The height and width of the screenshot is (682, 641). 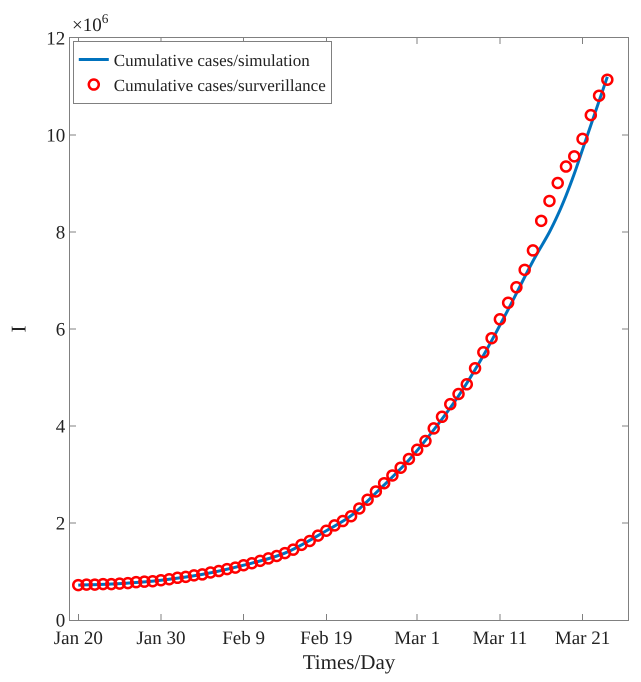 What do you see at coordinates (582, 638) in the screenshot?
I see `x-tick-label: Mar 21` at bounding box center [582, 638].